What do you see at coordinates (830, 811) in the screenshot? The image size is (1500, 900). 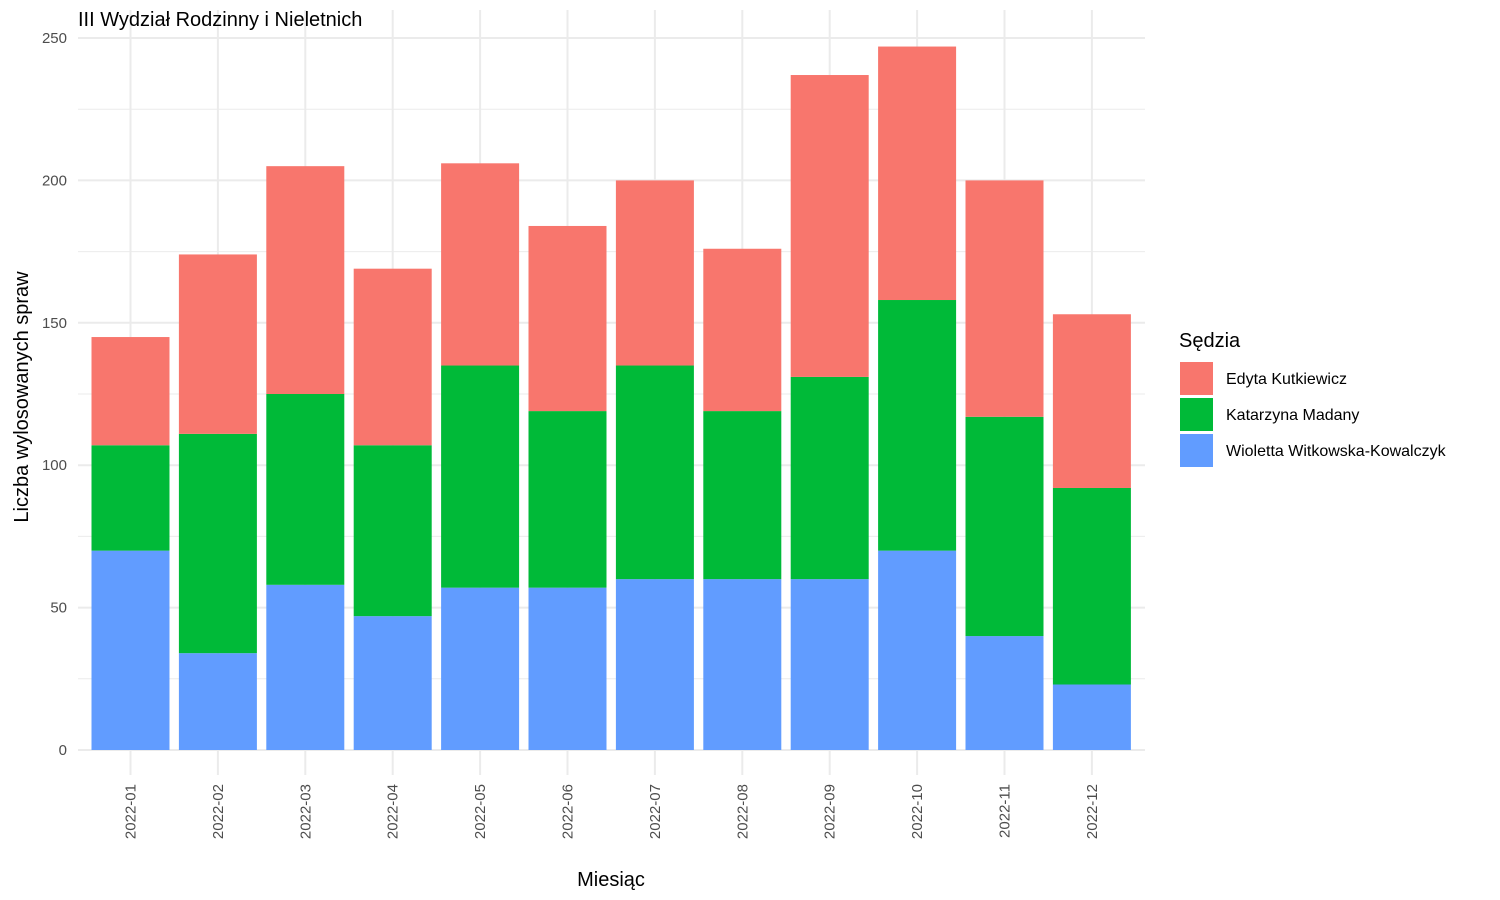 I see `x-tick-label: 2022-09` at bounding box center [830, 811].